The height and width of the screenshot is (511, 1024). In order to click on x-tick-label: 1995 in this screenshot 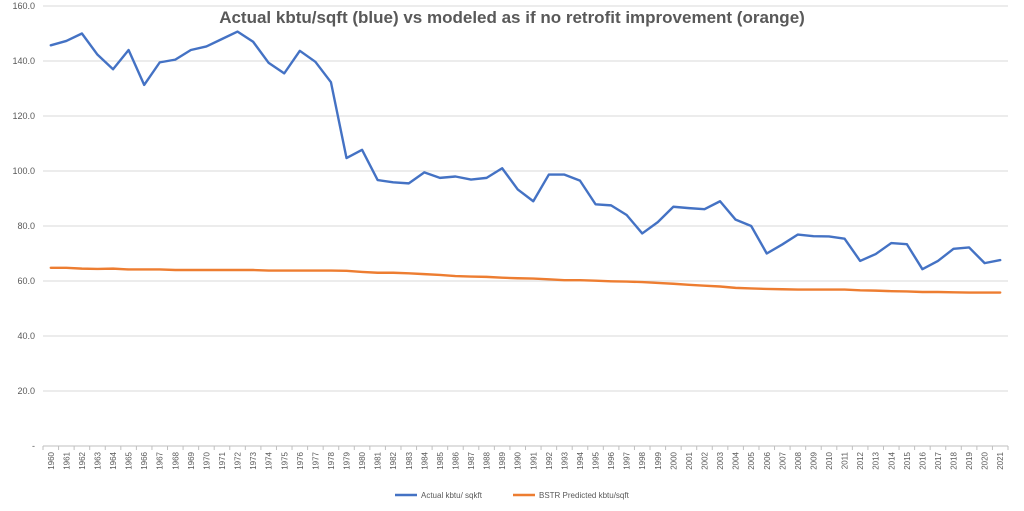, I will do `click(596, 460)`.